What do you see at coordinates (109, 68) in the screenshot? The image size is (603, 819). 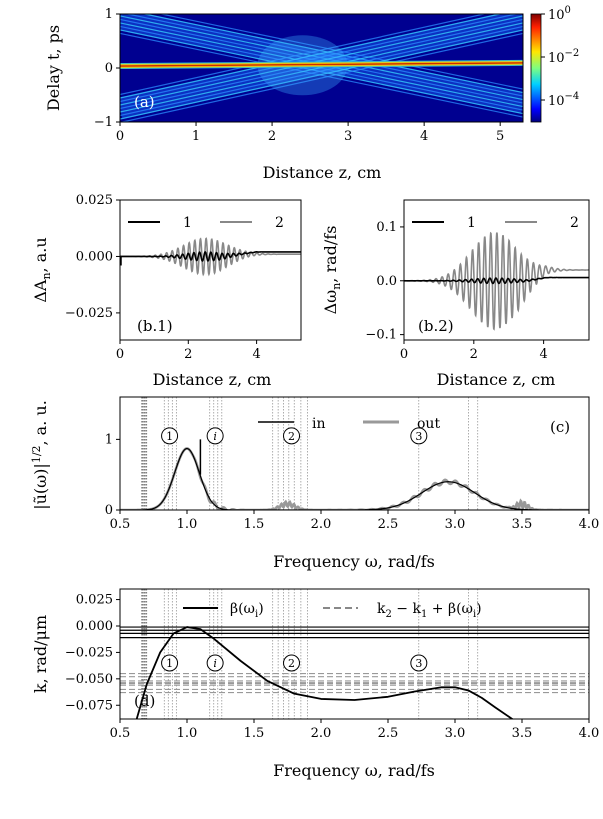 I see `a-ytick-label-1: 0` at bounding box center [109, 68].